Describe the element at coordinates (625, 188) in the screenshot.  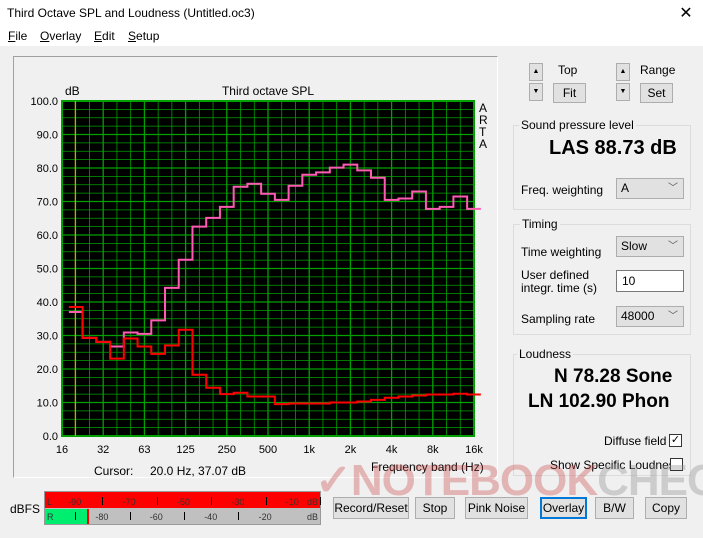
I see `freq-weighting-value: A` at that location.